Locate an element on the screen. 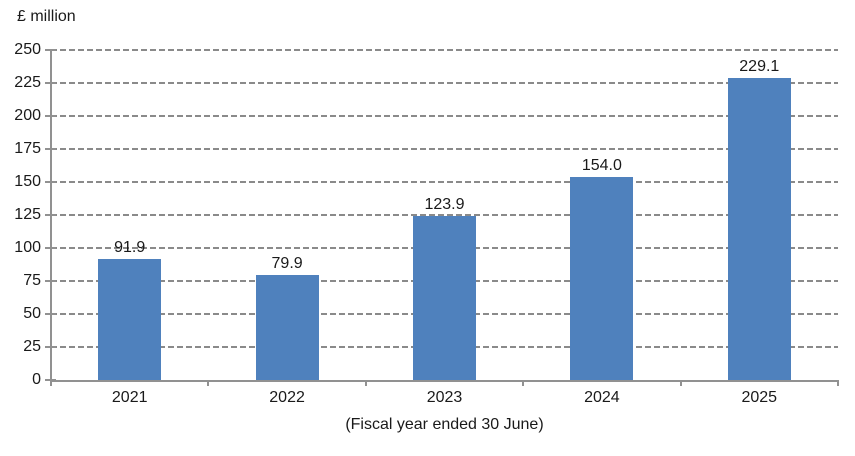  bar-value-label: 123.9 is located at coordinates (444, 205).